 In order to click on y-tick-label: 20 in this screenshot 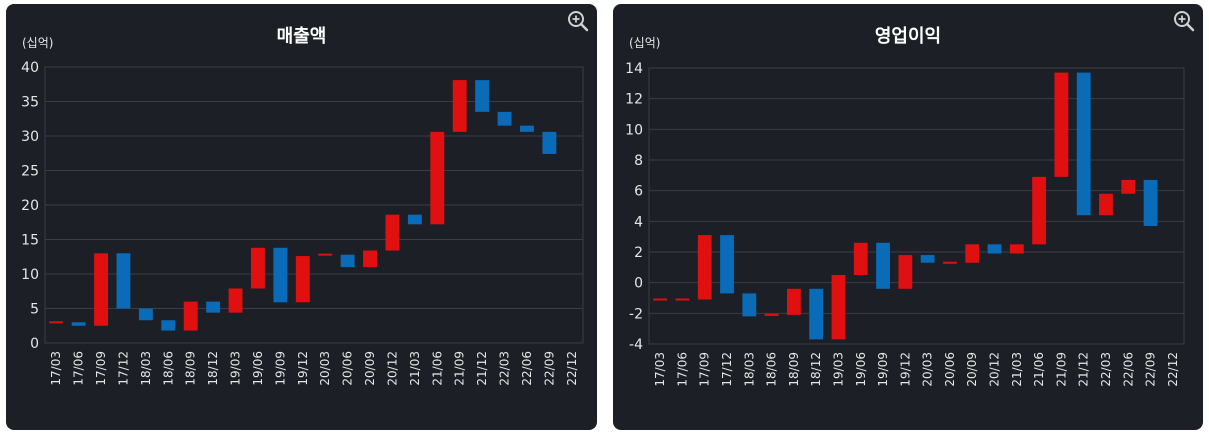, I will do `click(30, 206)`.